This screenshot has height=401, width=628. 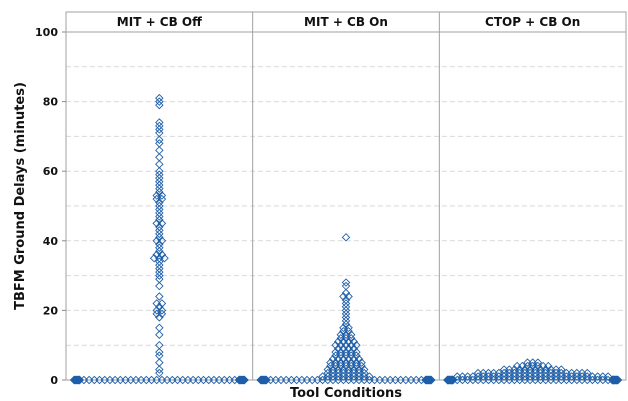 What do you see at coordinates (51, 310) in the screenshot?
I see `y-tick-label: 20` at bounding box center [51, 310].